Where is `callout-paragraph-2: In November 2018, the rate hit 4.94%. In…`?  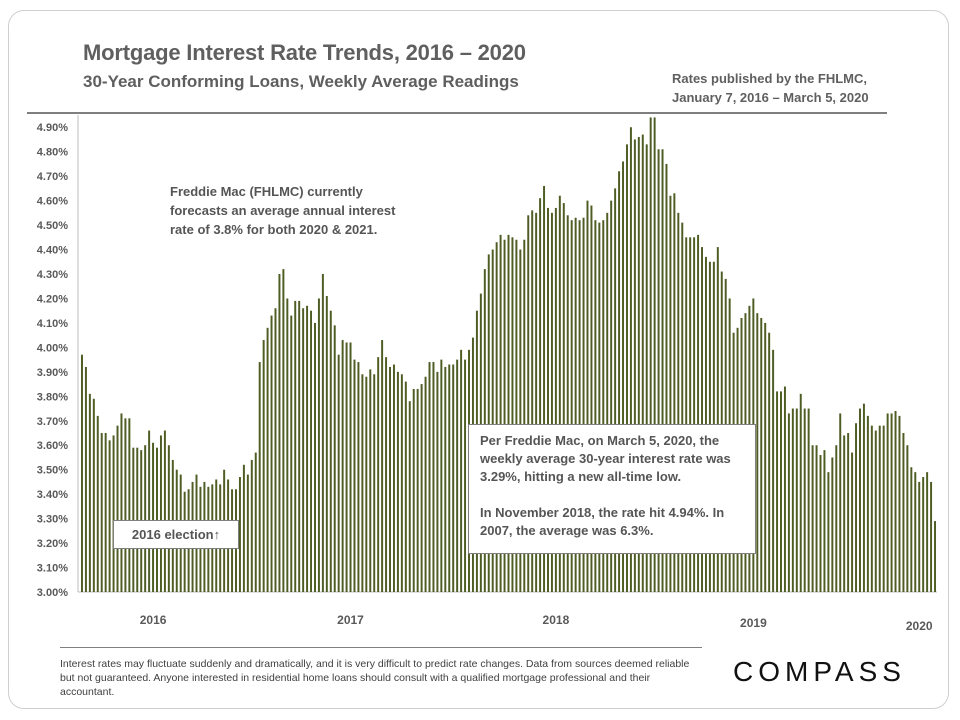
callout-paragraph-2: In November 2018, the rate hit 4.94%. In… is located at coordinates (602, 521).